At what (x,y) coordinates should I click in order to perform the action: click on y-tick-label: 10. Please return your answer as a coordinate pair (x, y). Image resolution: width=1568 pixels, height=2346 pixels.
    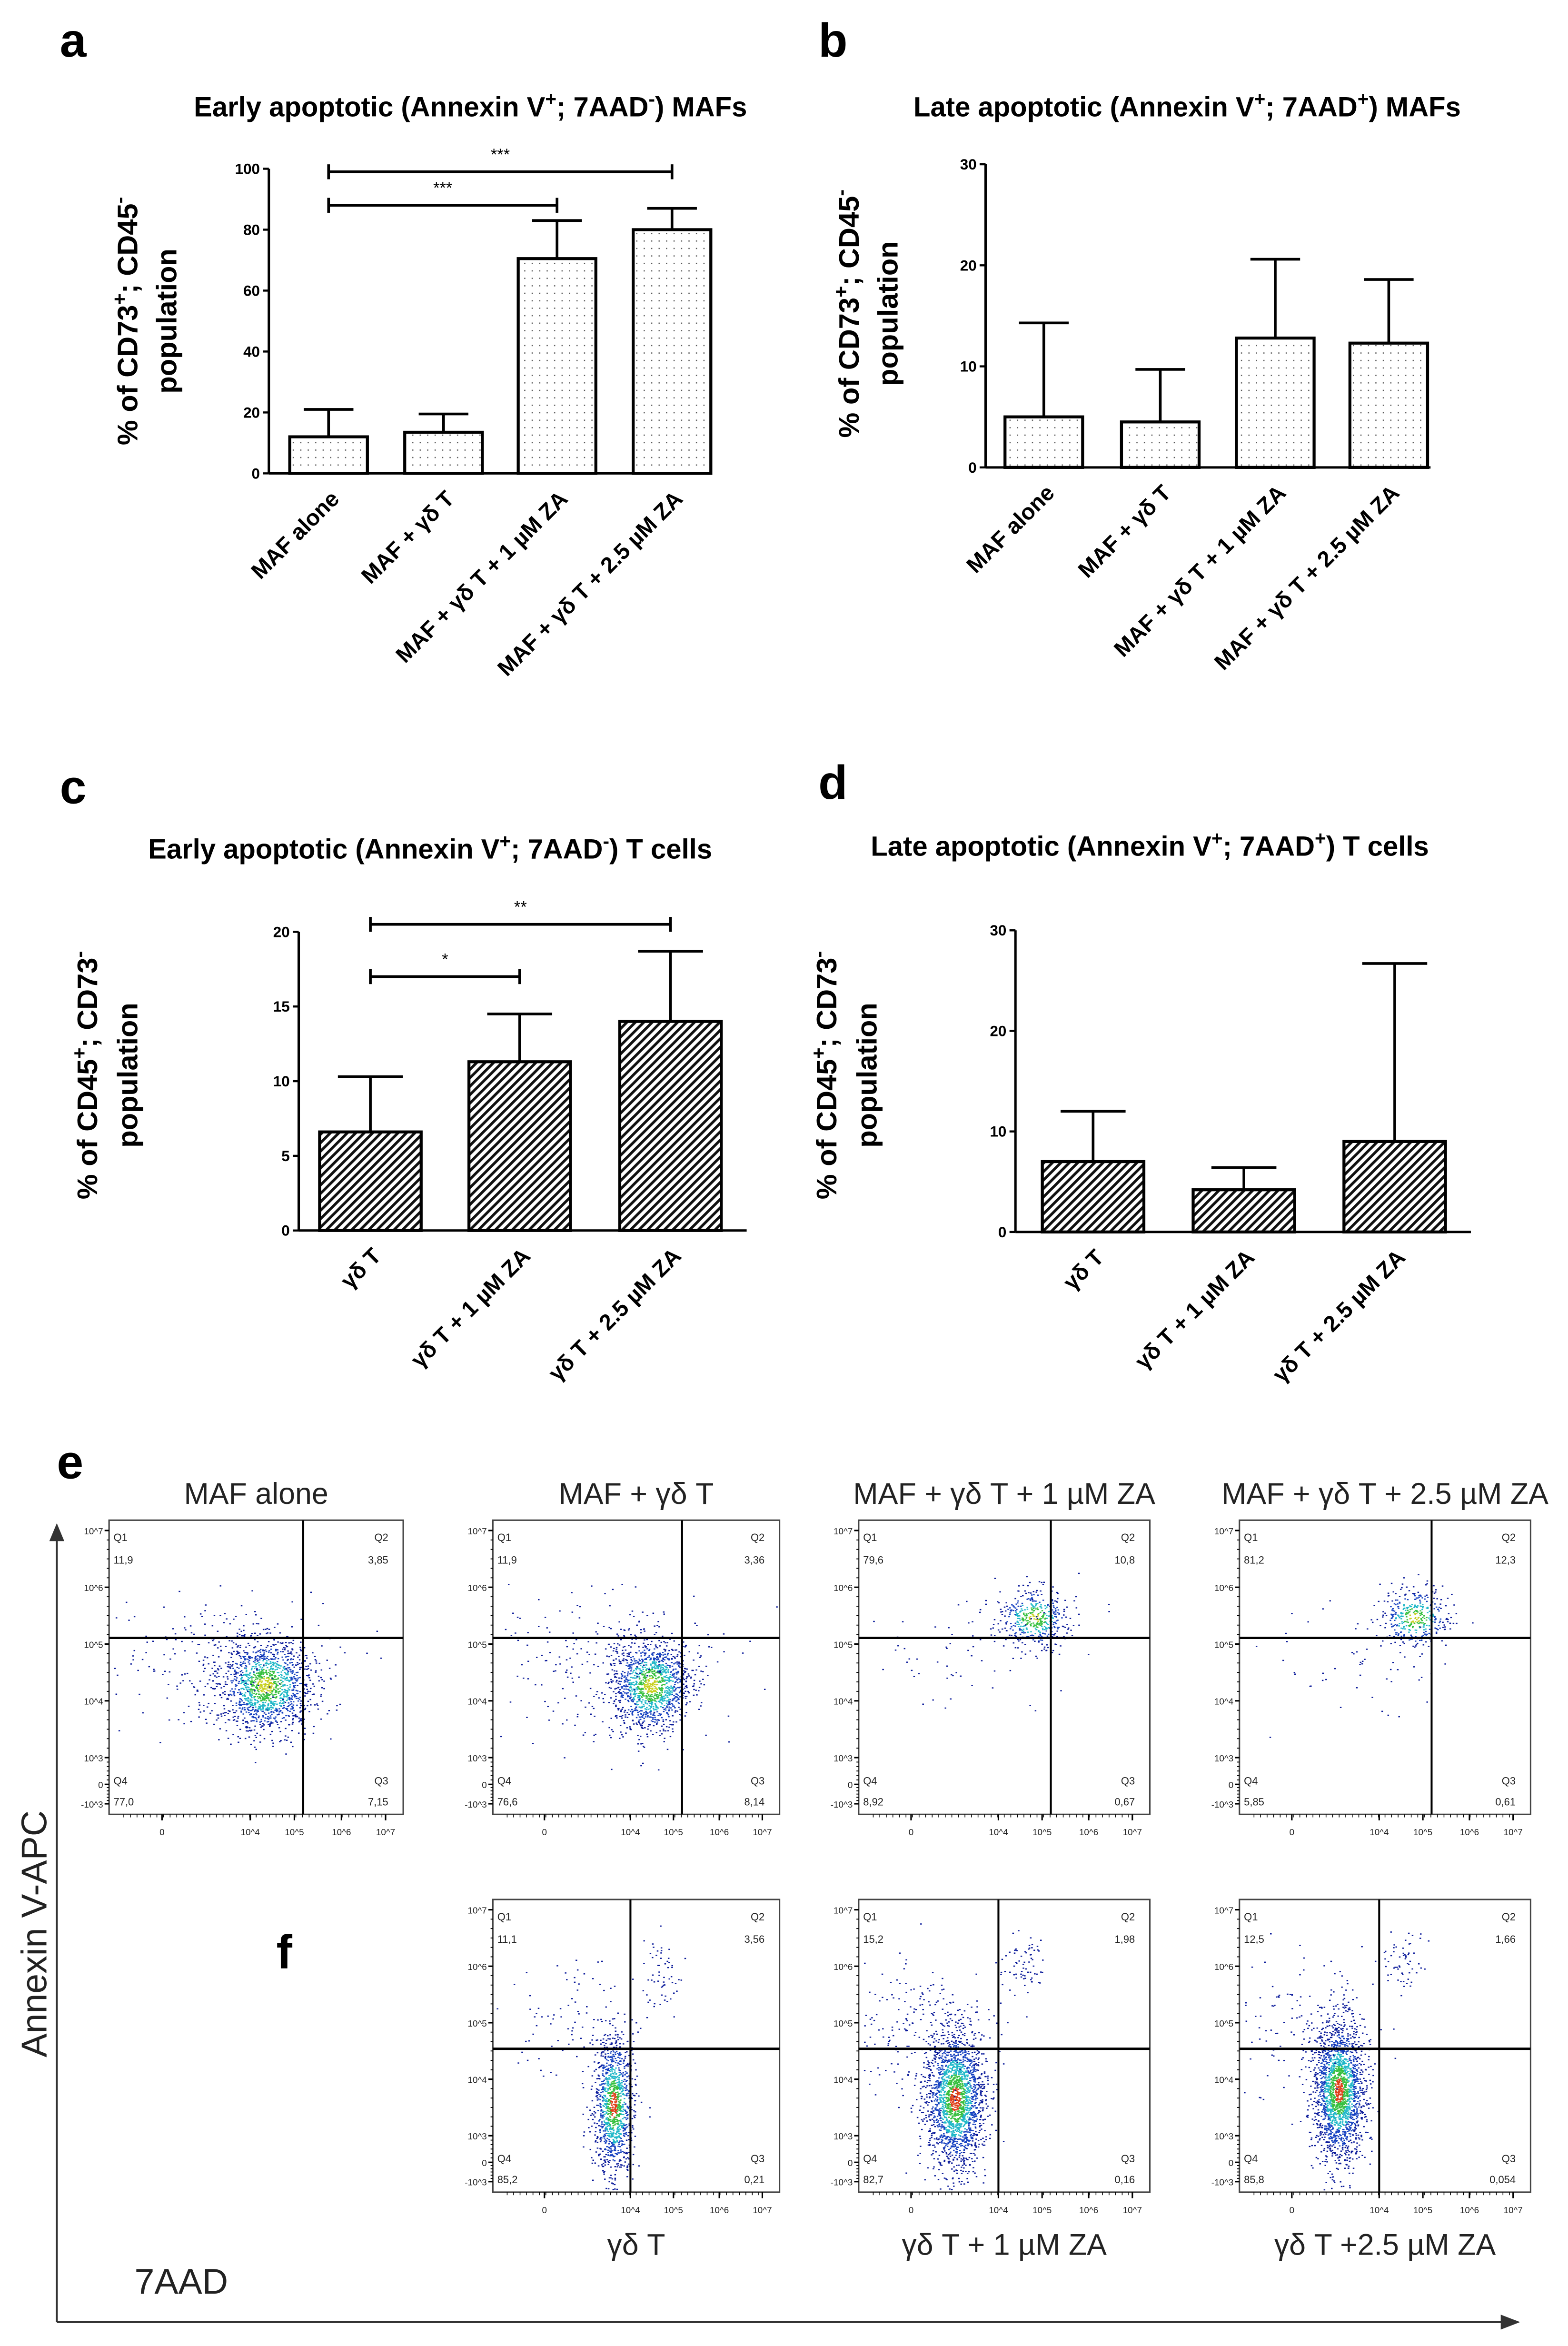
    Looking at the image, I should click on (969, 366).